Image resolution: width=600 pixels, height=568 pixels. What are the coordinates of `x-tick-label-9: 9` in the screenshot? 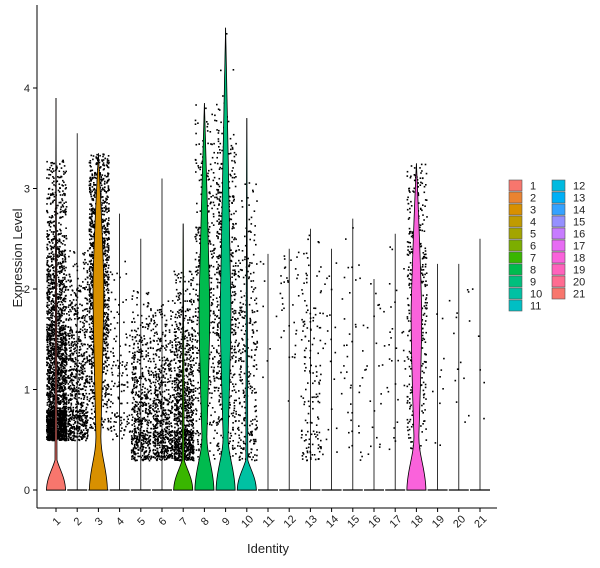 It's located at (226, 521).